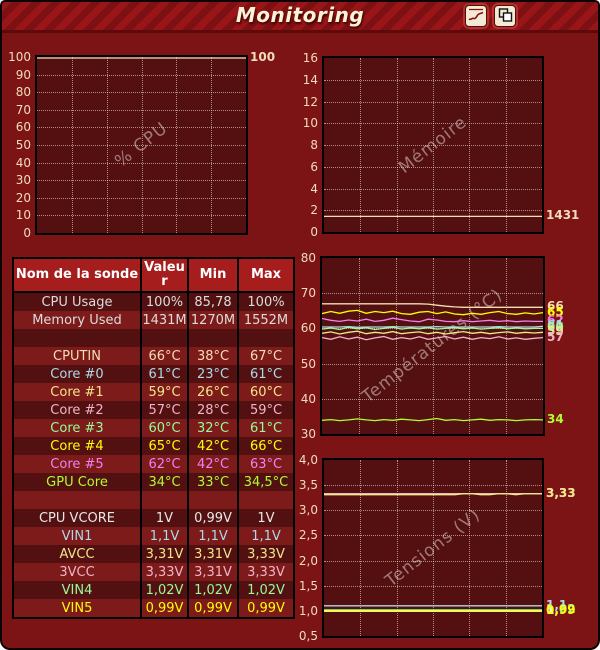 The height and width of the screenshot is (650, 600). Describe the element at coordinates (266, 536) in the screenshot. I see `sensor-max-cell: 1,1V` at that location.